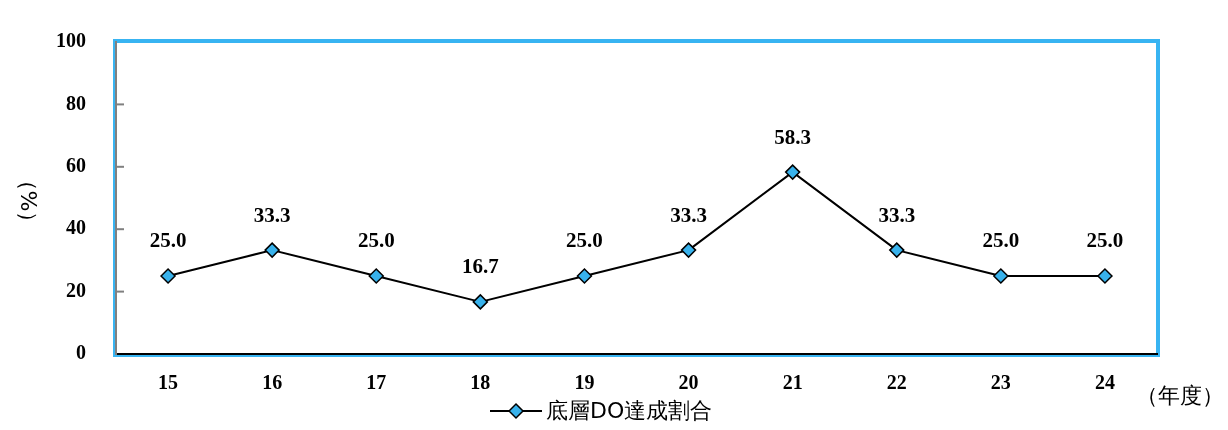  I want to click on y-tick-label: 40, so click(76, 227).